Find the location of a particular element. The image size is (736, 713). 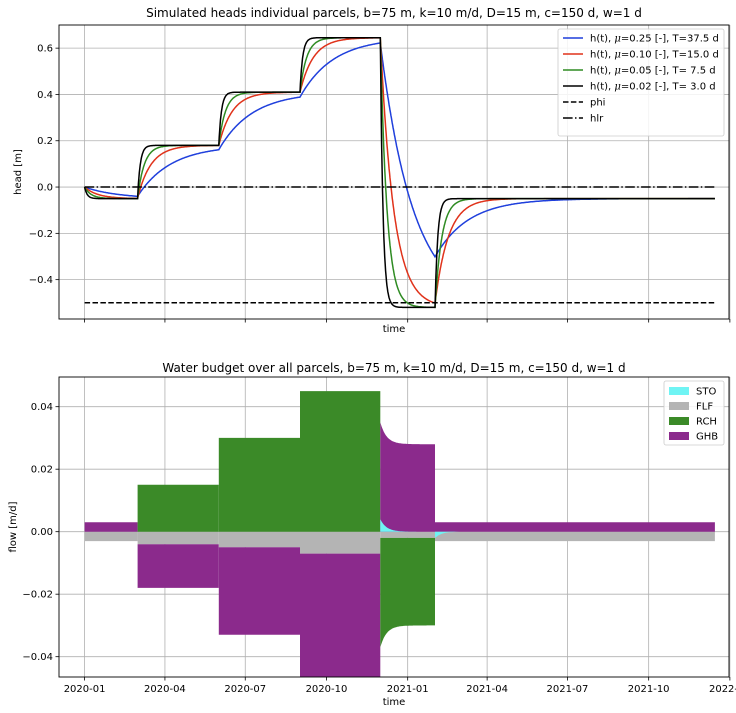

budget-legend: STO FLF RCH GHB is located at coordinates (694, 413).